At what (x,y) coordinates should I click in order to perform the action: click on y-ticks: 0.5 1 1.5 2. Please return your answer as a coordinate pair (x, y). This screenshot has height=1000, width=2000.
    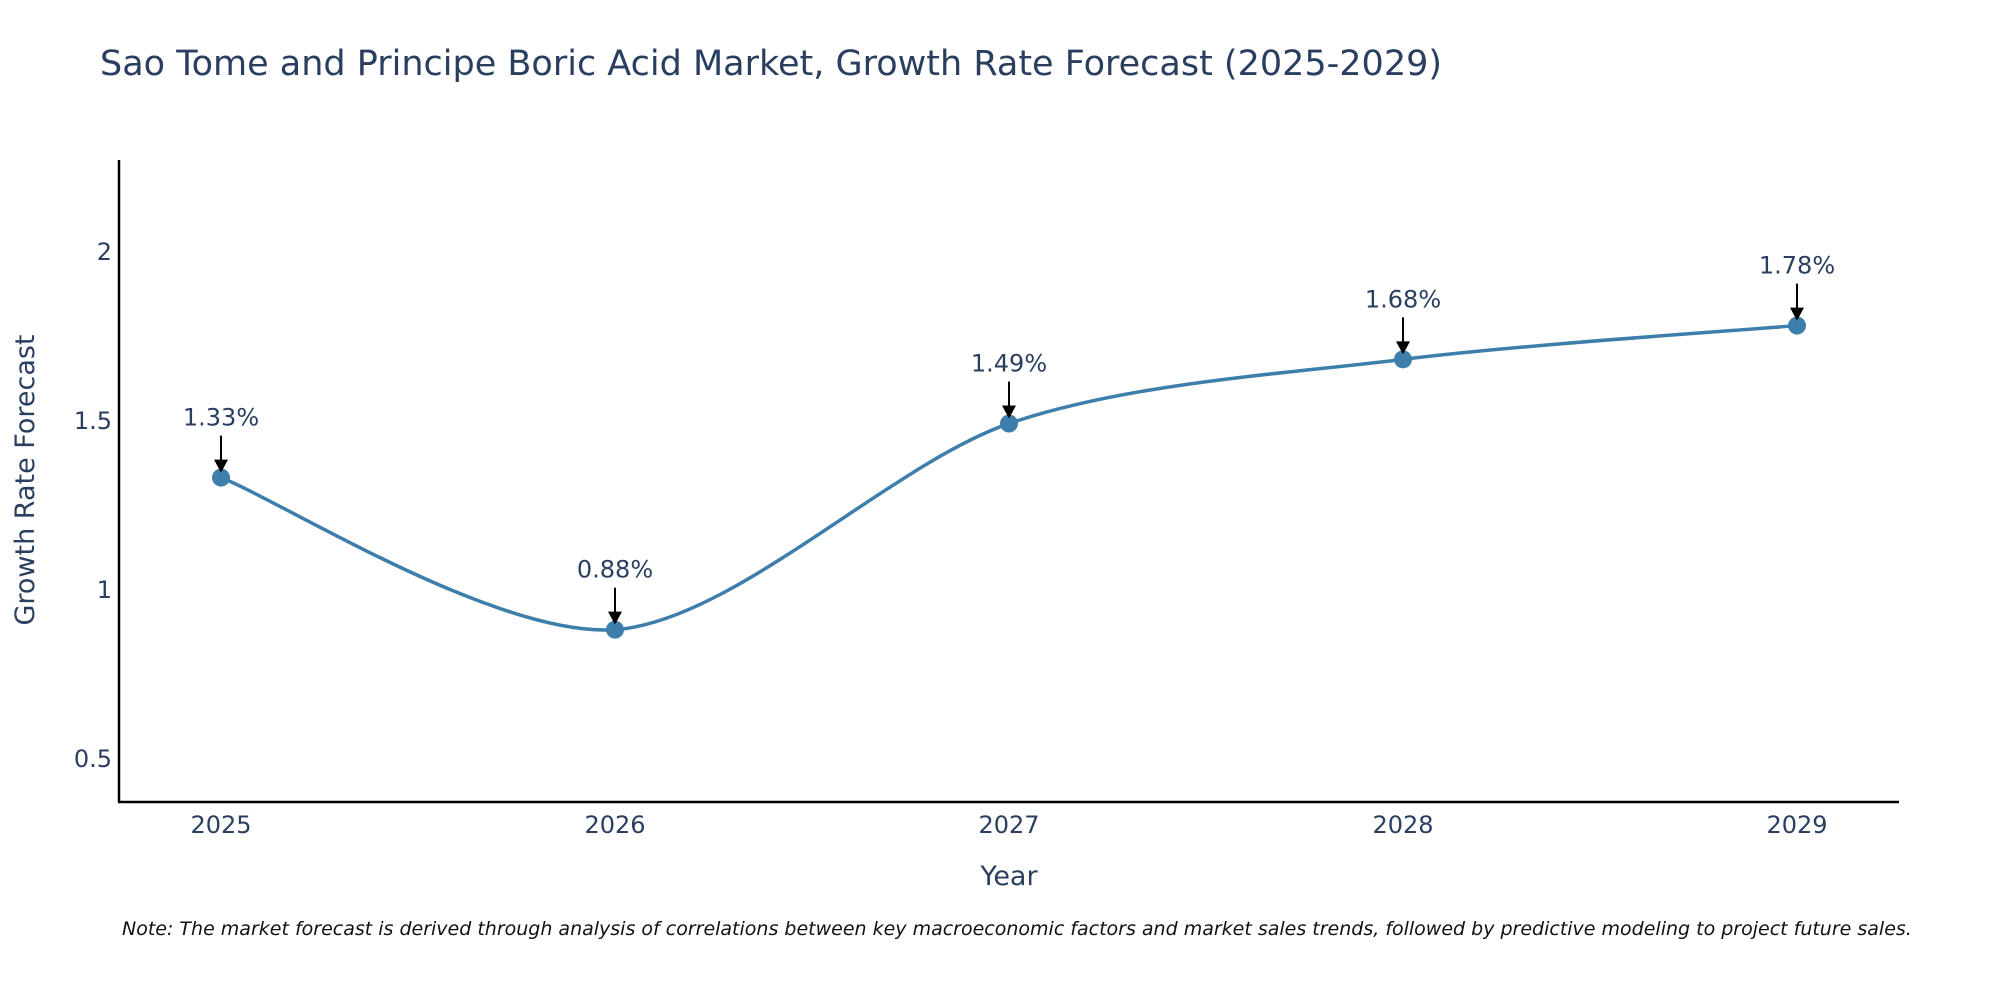
    Looking at the image, I should click on (93, 505).